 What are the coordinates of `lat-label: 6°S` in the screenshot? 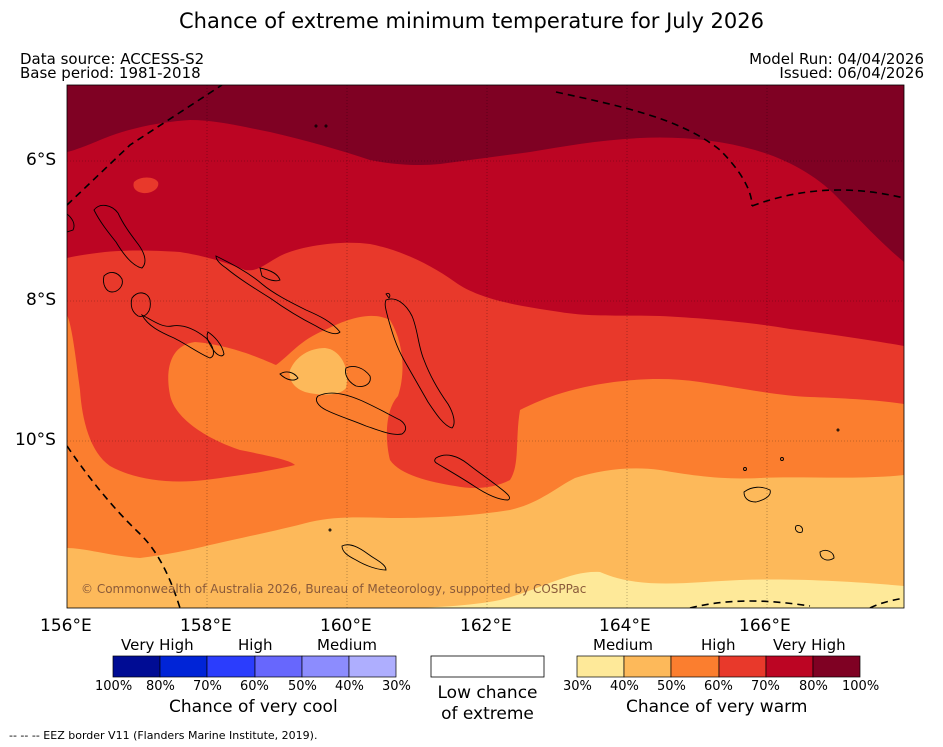 It's located at (41, 160).